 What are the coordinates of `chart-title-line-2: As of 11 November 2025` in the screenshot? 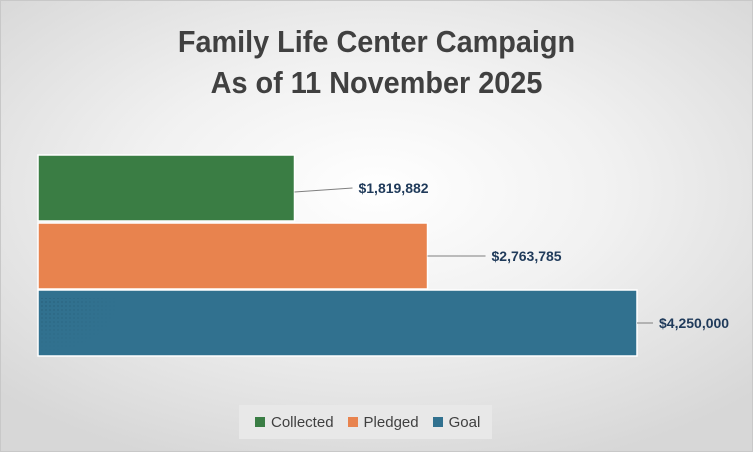 It's located at (376, 82).